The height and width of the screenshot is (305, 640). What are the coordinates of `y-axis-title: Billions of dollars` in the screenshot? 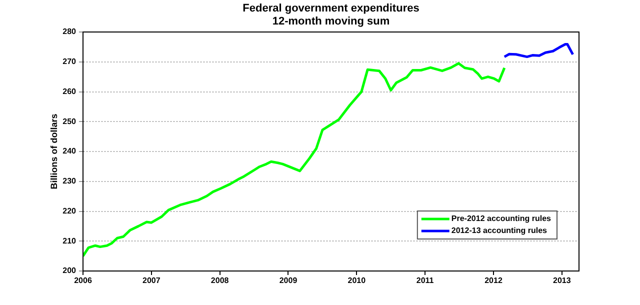 It's located at (53, 152).